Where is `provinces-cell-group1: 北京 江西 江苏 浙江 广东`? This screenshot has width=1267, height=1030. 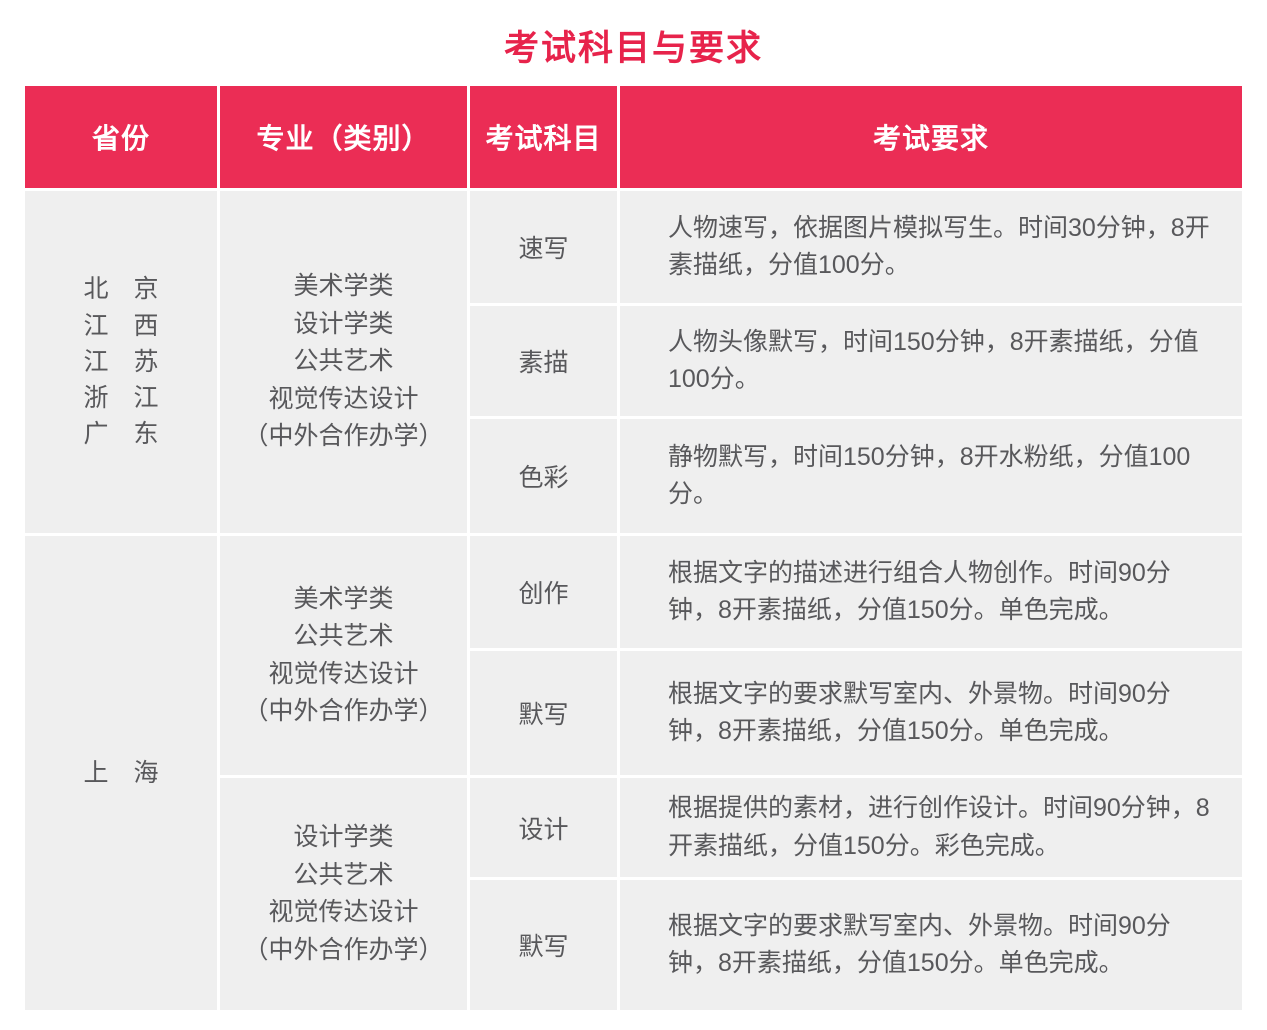
provinces-cell-group1: 北京 江西 江苏 浙江 广东 is located at coordinates (121, 362).